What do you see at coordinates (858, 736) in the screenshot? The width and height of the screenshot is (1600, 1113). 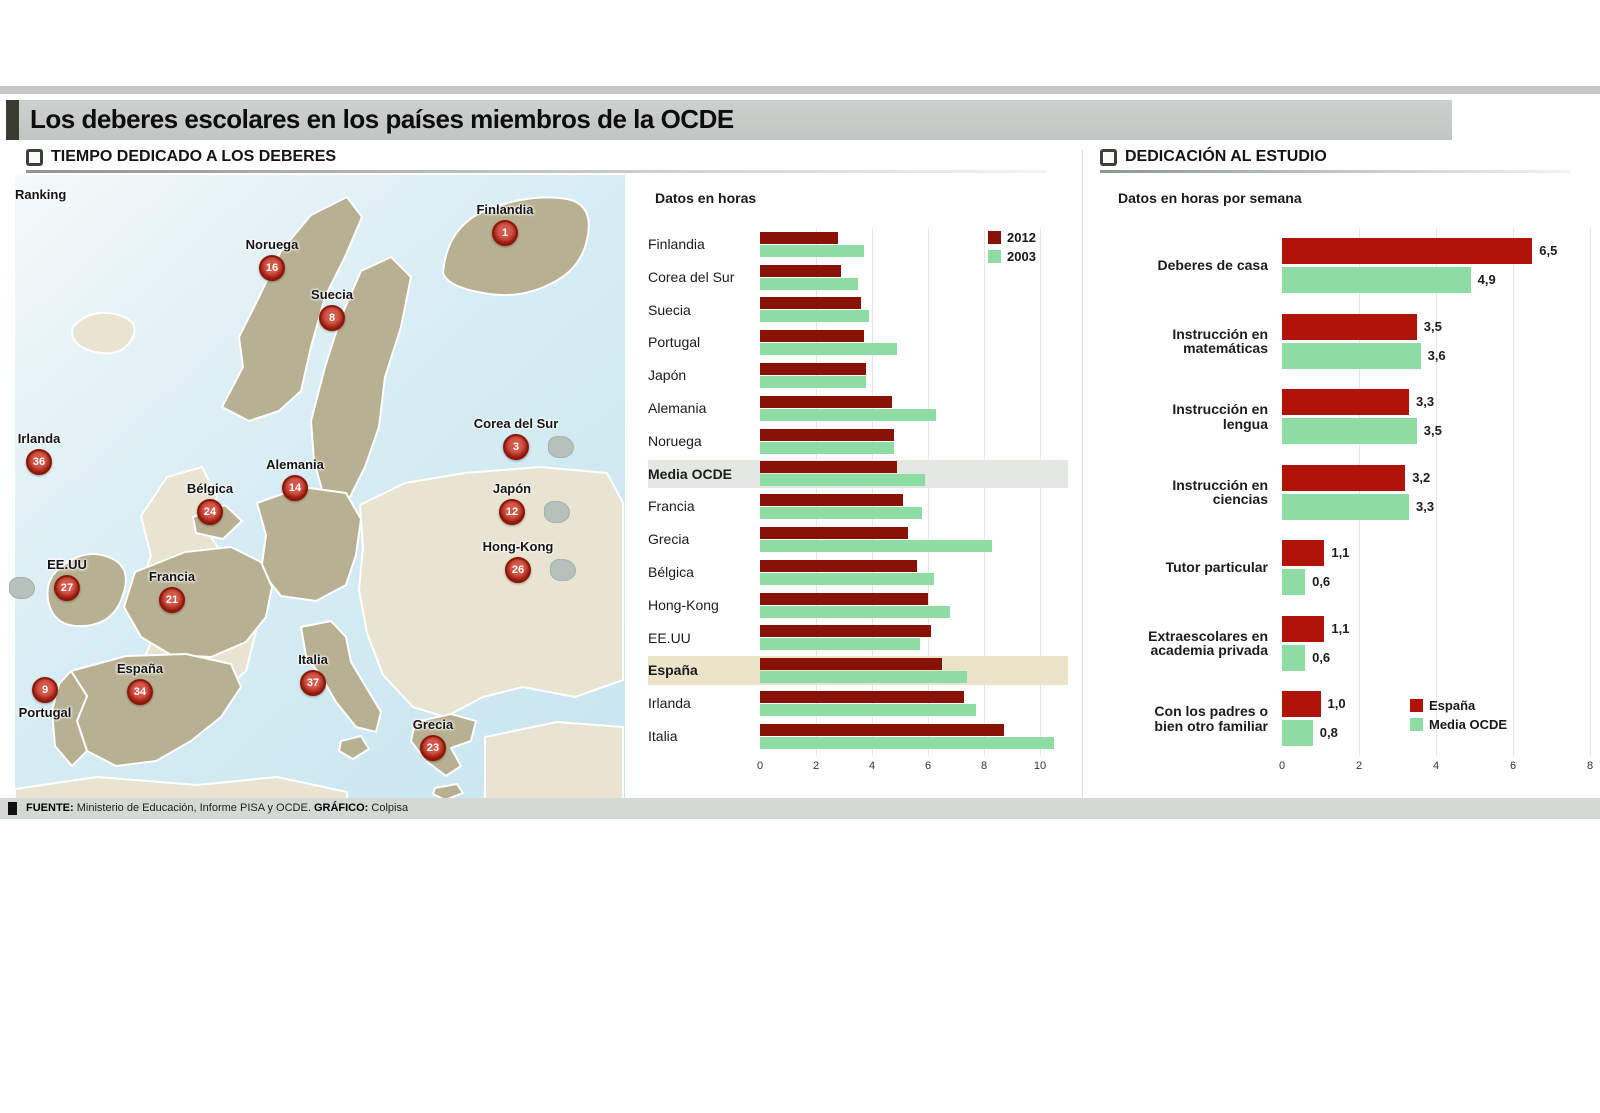 I see `chart-row-italia: Italia` at bounding box center [858, 736].